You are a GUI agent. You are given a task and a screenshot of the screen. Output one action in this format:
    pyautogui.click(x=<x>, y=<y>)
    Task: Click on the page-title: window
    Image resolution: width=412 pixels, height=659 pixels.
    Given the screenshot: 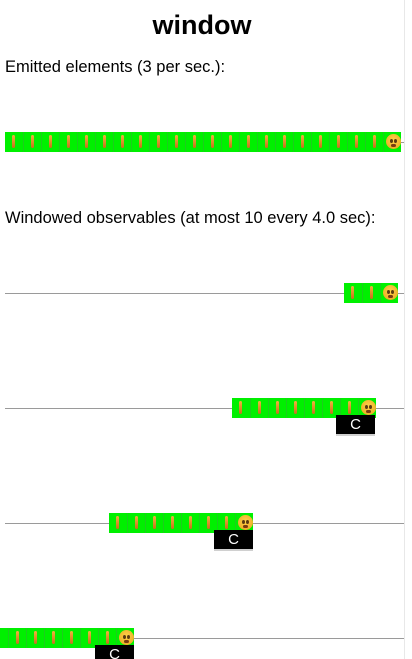 What is the action you would take?
    pyautogui.click(x=202, y=25)
    